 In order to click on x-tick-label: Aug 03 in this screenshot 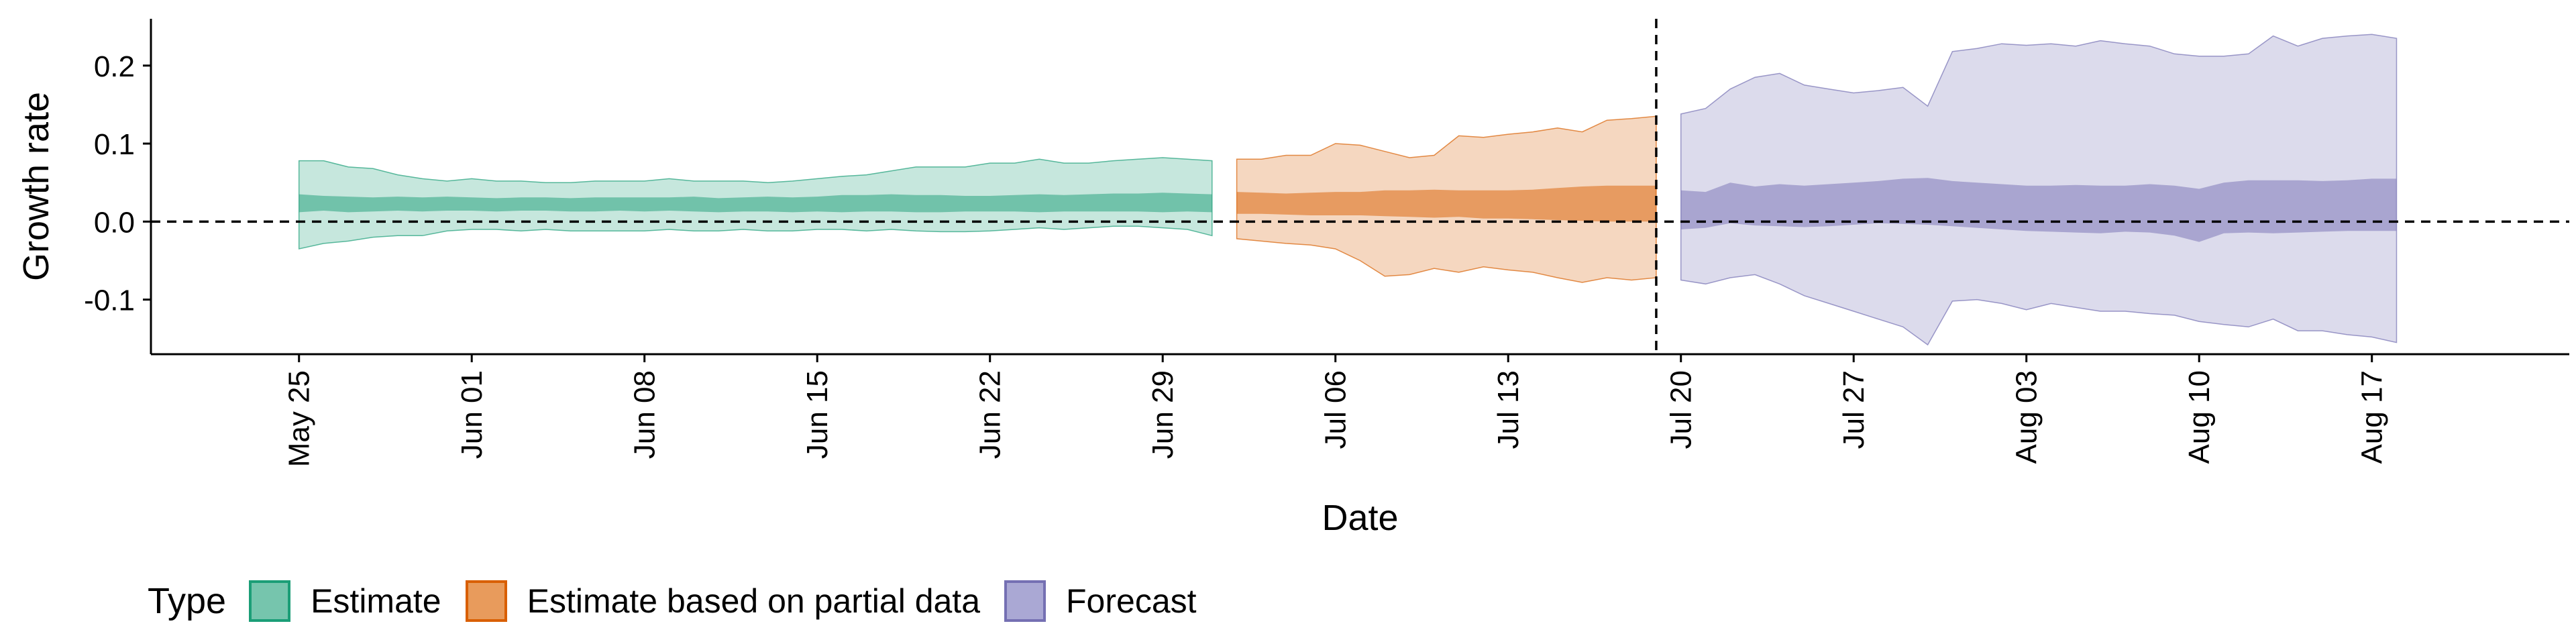, I will do `click(2026, 417)`.